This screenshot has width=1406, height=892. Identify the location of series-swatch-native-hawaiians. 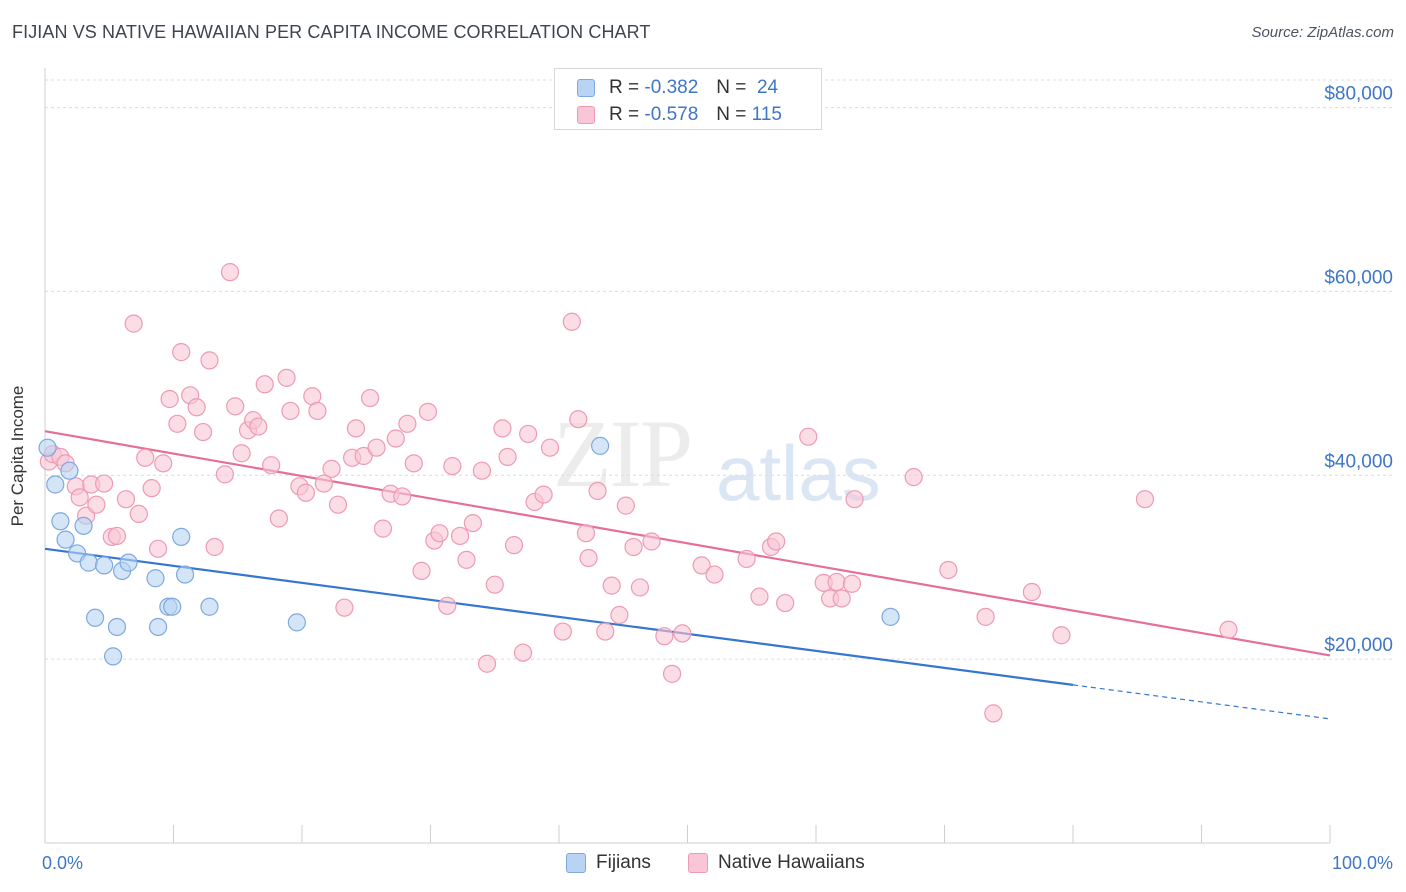
(698, 863).